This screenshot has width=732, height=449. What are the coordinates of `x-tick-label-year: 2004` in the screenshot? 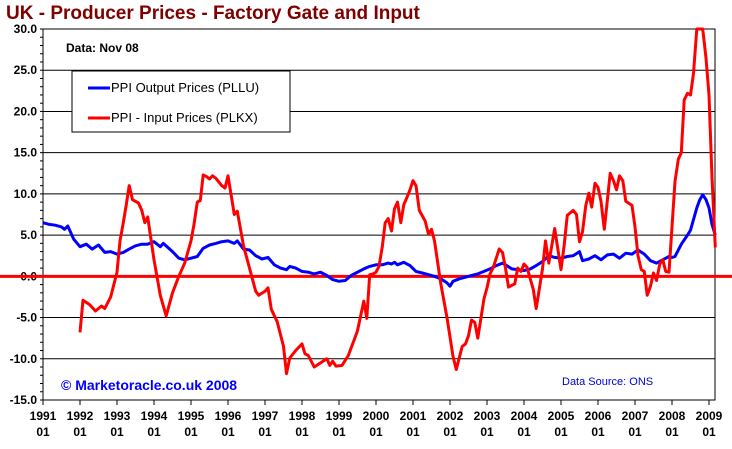 It's located at (524, 416).